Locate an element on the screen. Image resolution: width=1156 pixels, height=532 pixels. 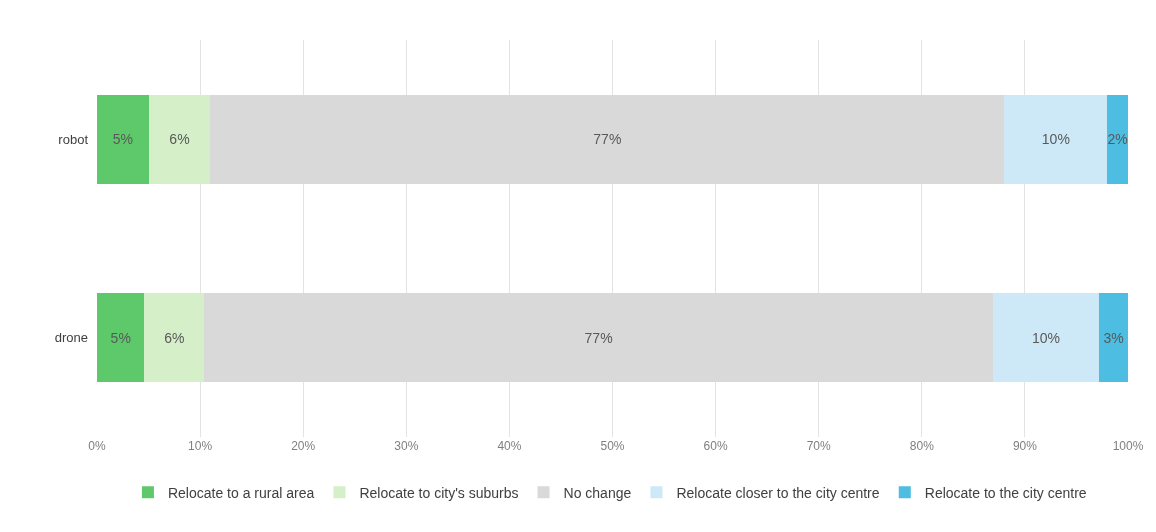
legend-label: Relocate closer to the city centre is located at coordinates (778, 492).